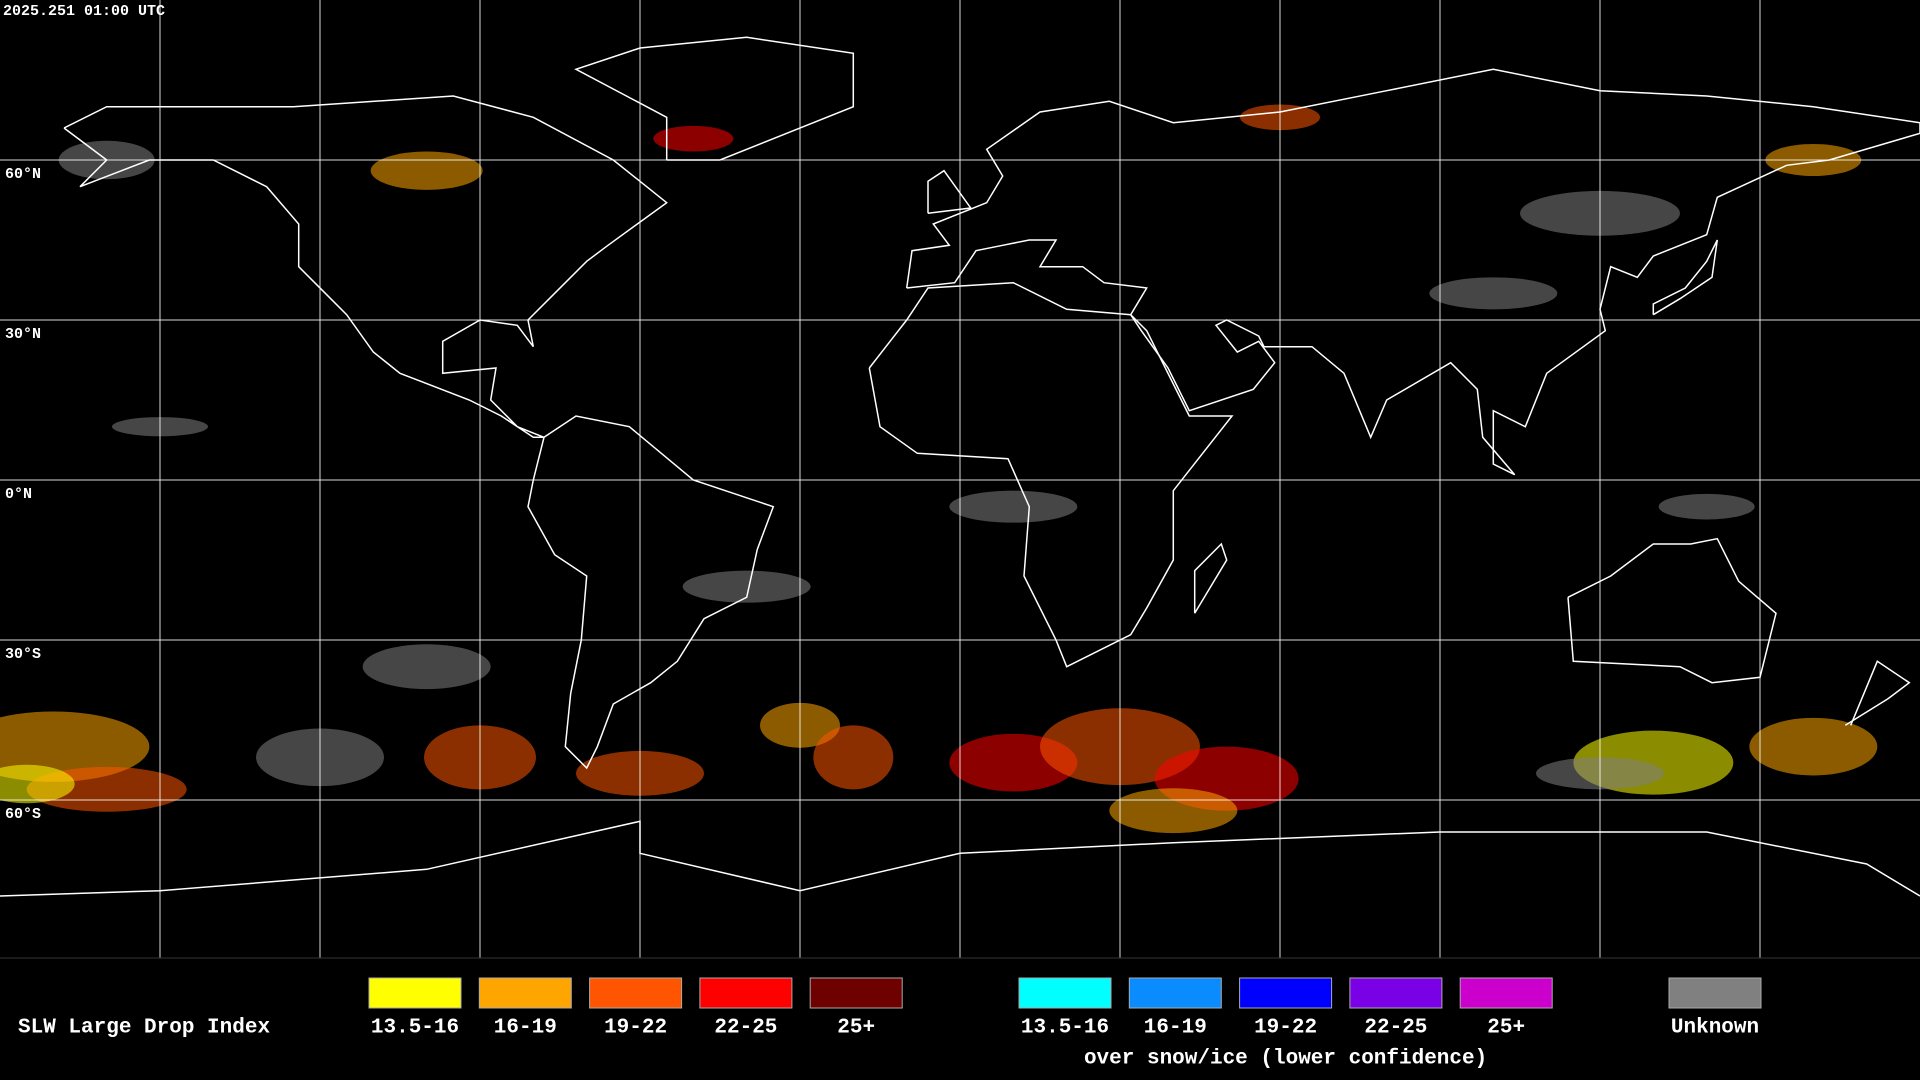 This screenshot has width=1920, height=1080. Describe the element at coordinates (84, 11) in the screenshot. I see `timestamp: 2025.251 01:00 UTC` at that location.